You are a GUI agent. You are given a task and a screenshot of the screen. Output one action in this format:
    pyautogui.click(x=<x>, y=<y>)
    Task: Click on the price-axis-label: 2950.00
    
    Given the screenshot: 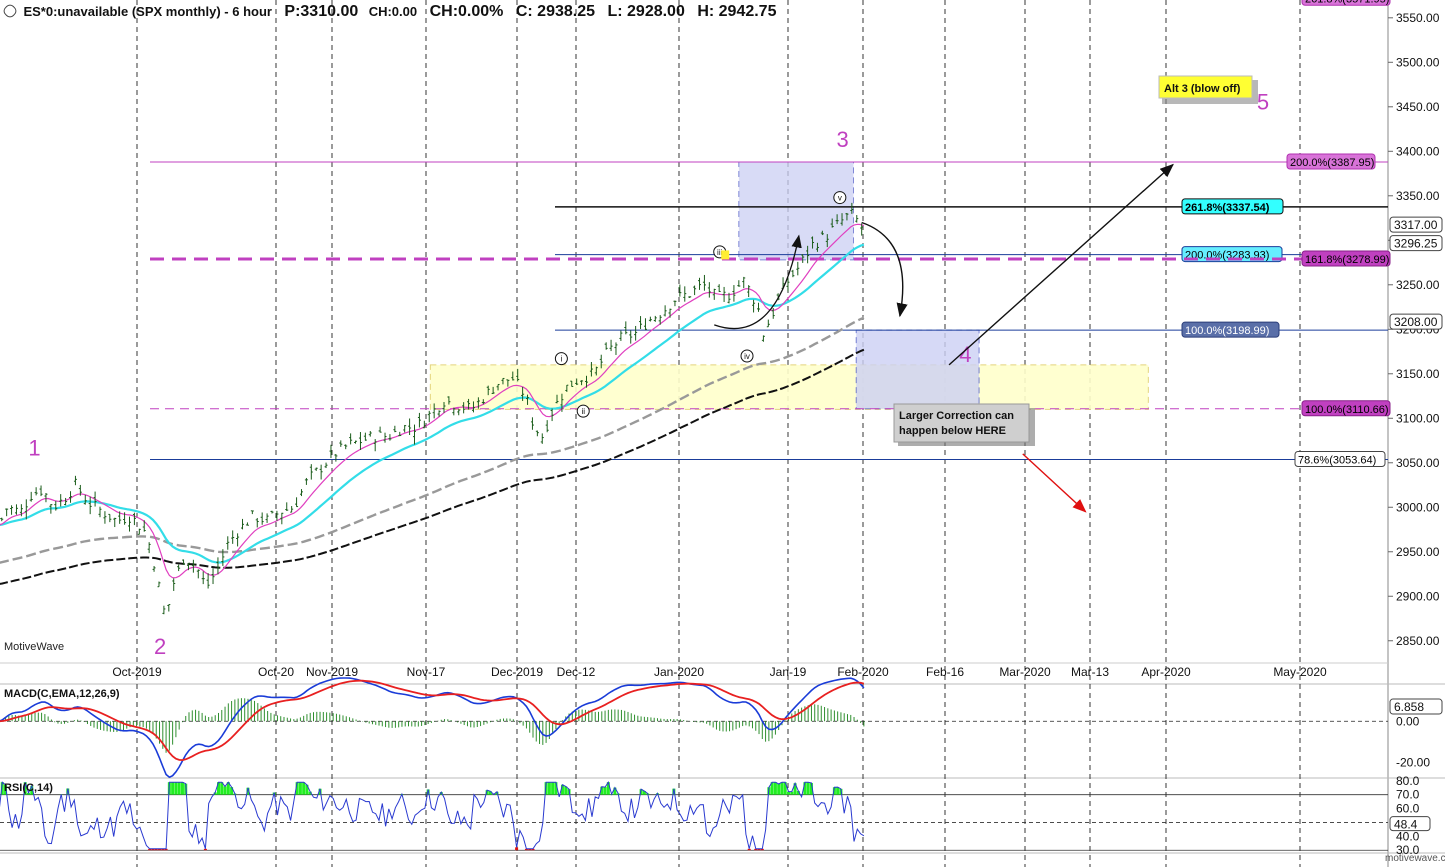 What is the action you would take?
    pyautogui.click(x=1418, y=552)
    